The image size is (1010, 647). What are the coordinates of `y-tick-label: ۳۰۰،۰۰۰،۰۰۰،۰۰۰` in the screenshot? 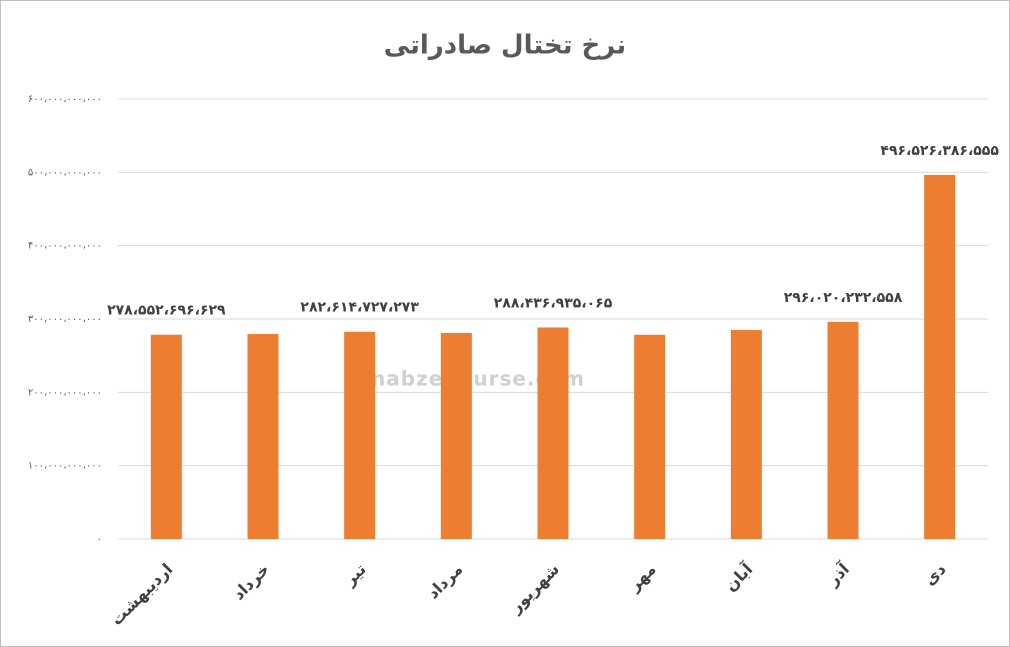 It's located at (65, 319).